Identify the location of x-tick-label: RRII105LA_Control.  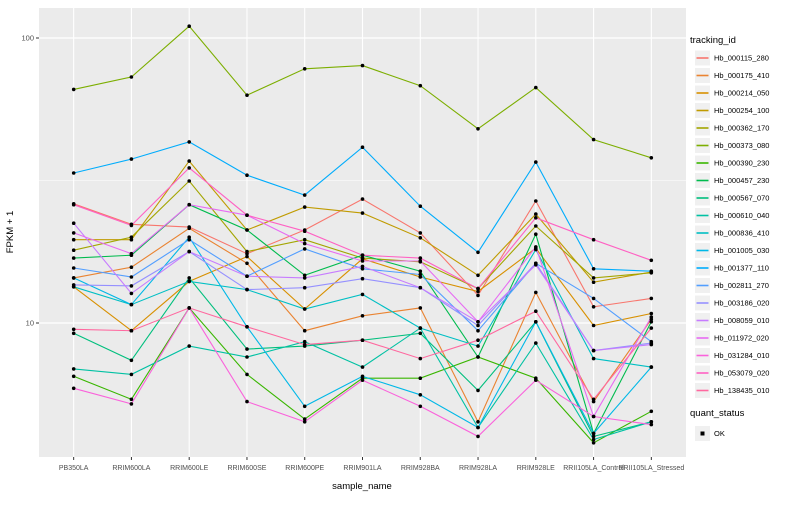
(593, 468).